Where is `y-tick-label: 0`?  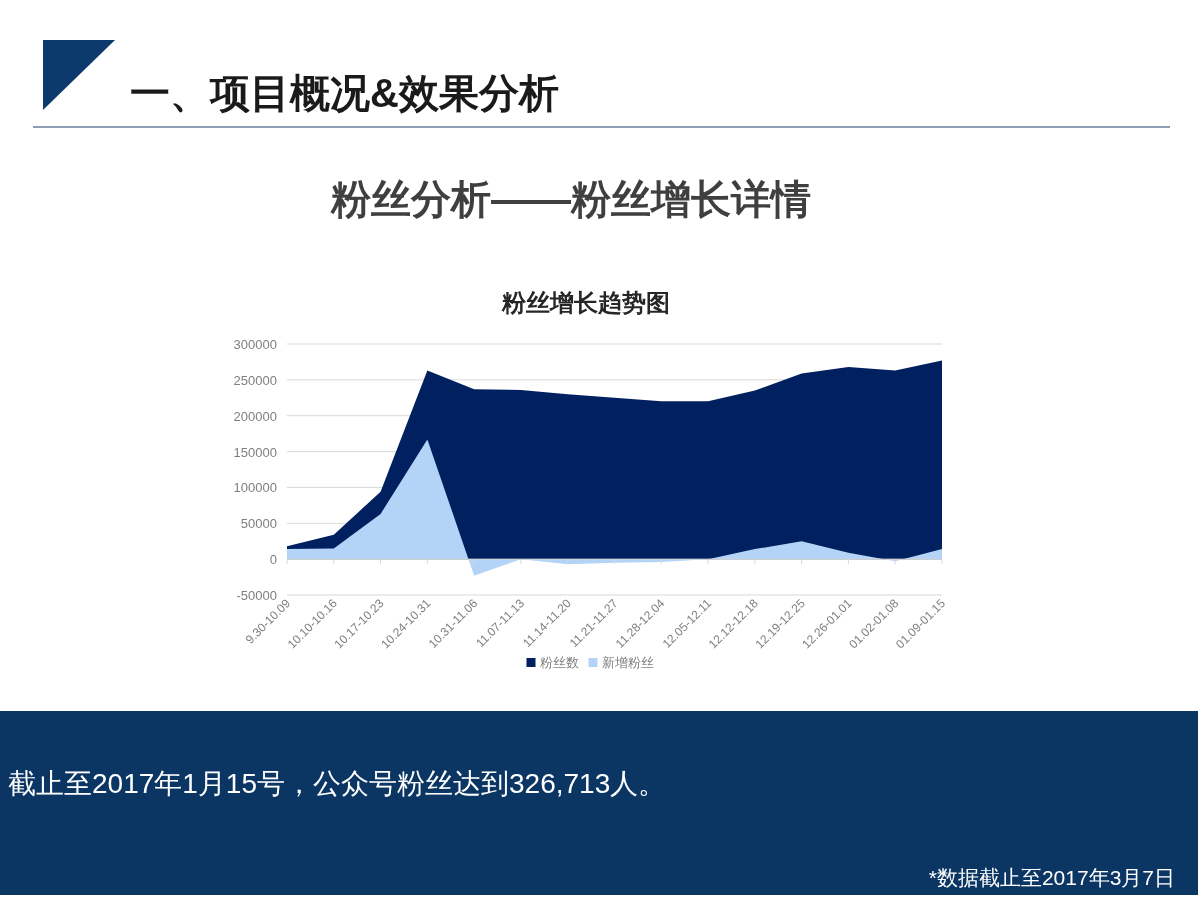
y-tick-label: 0 is located at coordinates (273, 560).